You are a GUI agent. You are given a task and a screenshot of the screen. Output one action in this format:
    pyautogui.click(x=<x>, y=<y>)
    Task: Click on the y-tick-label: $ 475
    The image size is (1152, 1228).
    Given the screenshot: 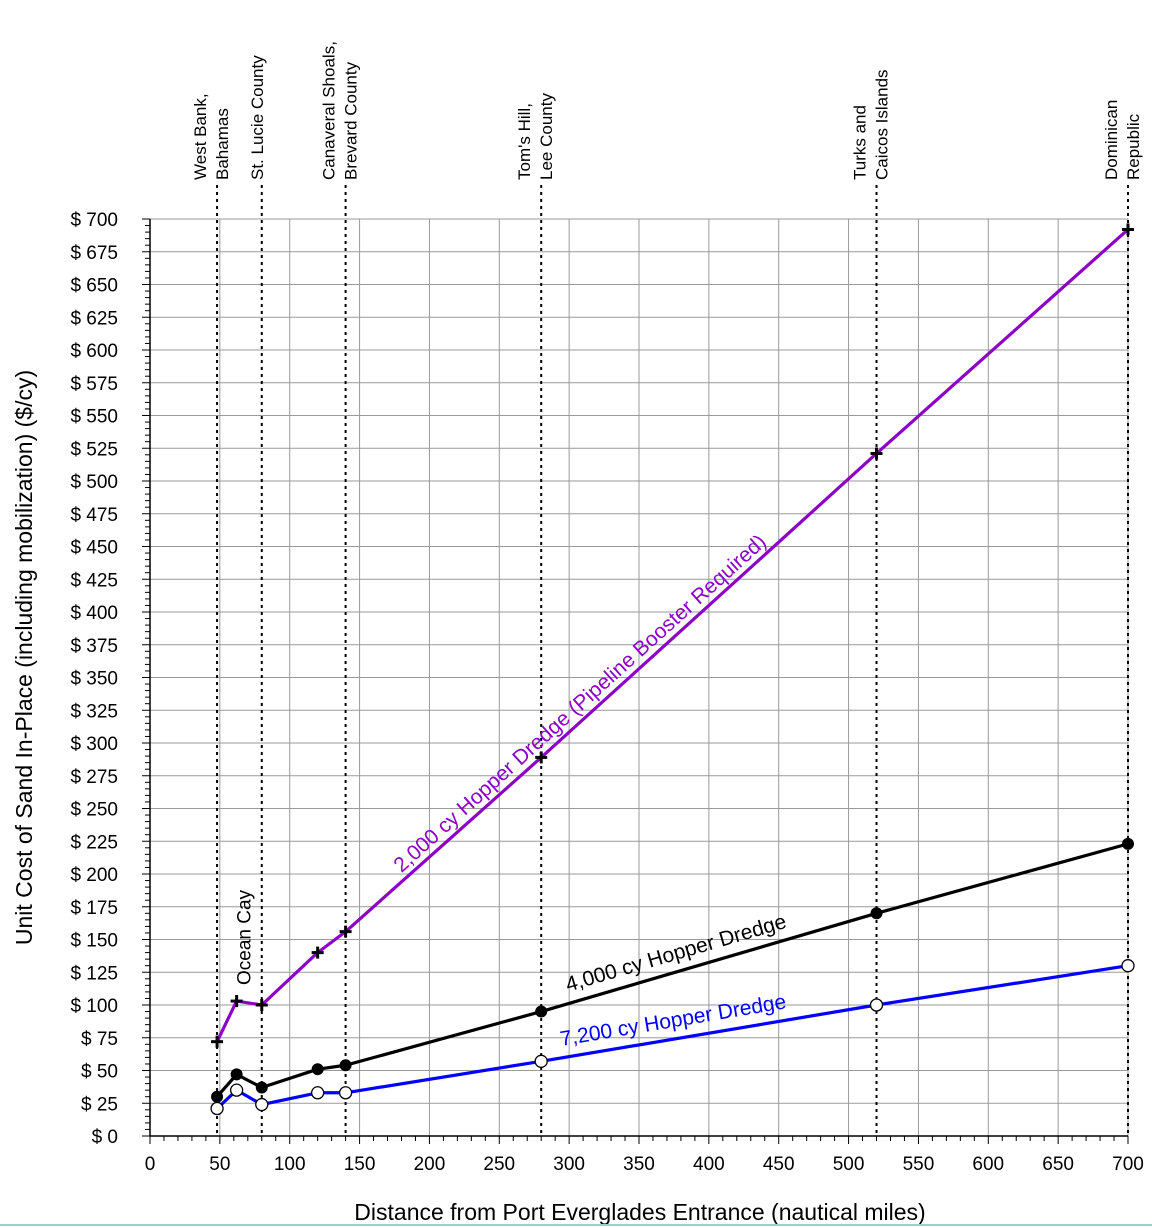 What is the action you would take?
    pyautogui.click(x=94, y=515)
    